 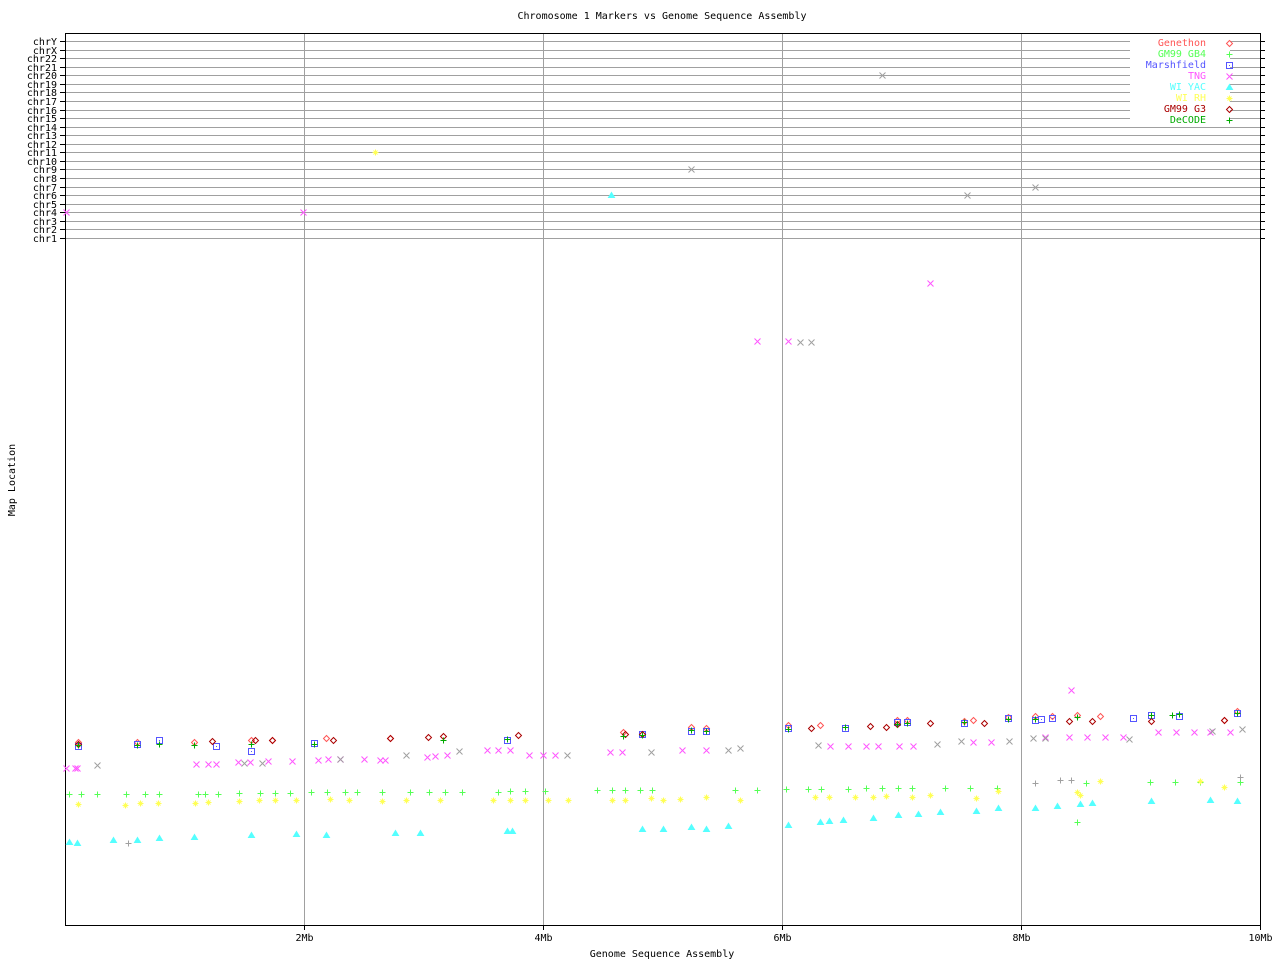 What do you see at coordinates (967, 195) in the screenshot?
I see `data-point-chr6` at bounding box center [967, 195].